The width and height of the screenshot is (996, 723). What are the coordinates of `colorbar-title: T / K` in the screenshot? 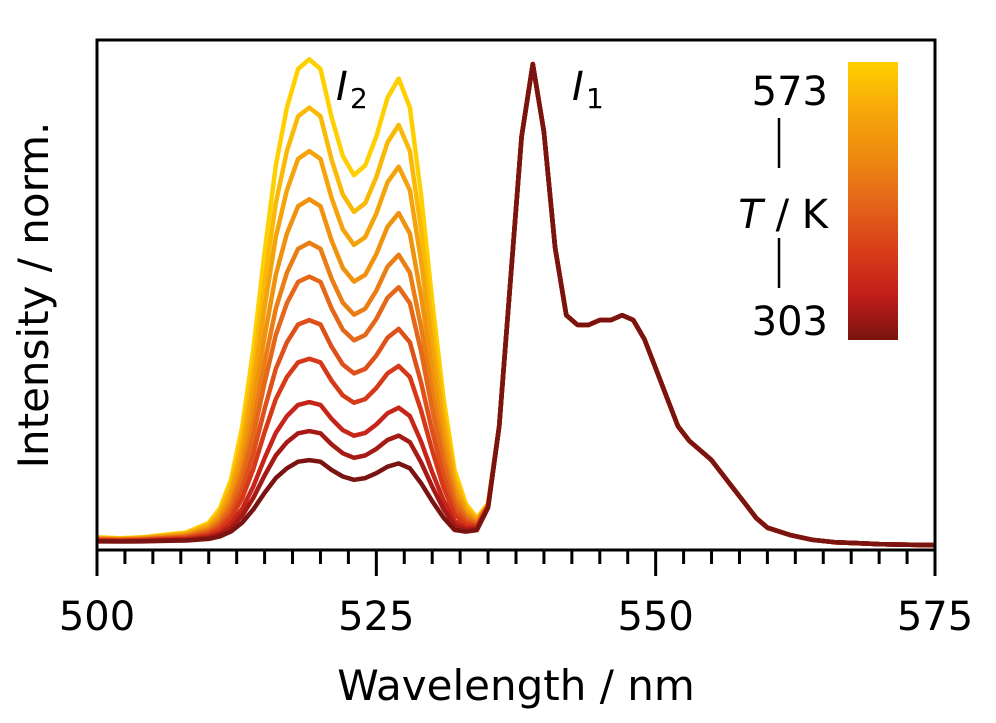 It's located at (783, 215).